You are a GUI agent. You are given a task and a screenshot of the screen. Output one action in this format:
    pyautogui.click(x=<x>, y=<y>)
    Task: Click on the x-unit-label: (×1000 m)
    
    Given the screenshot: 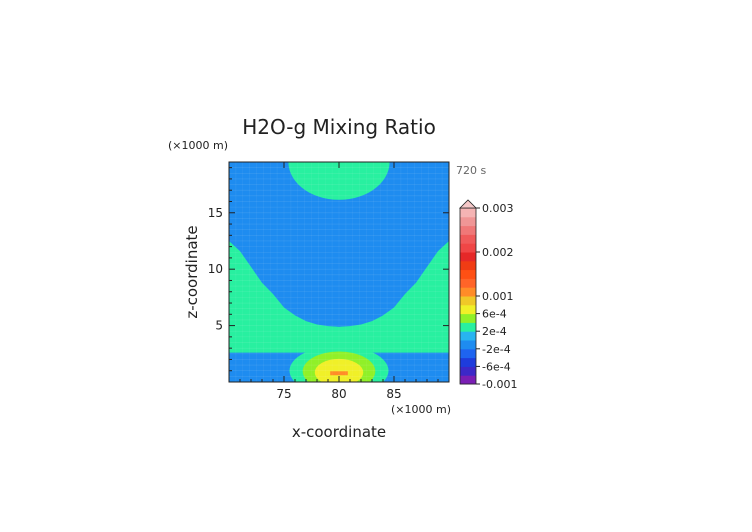 What is the action you would take?
    pyautogui.click(x=421, y=409)
    